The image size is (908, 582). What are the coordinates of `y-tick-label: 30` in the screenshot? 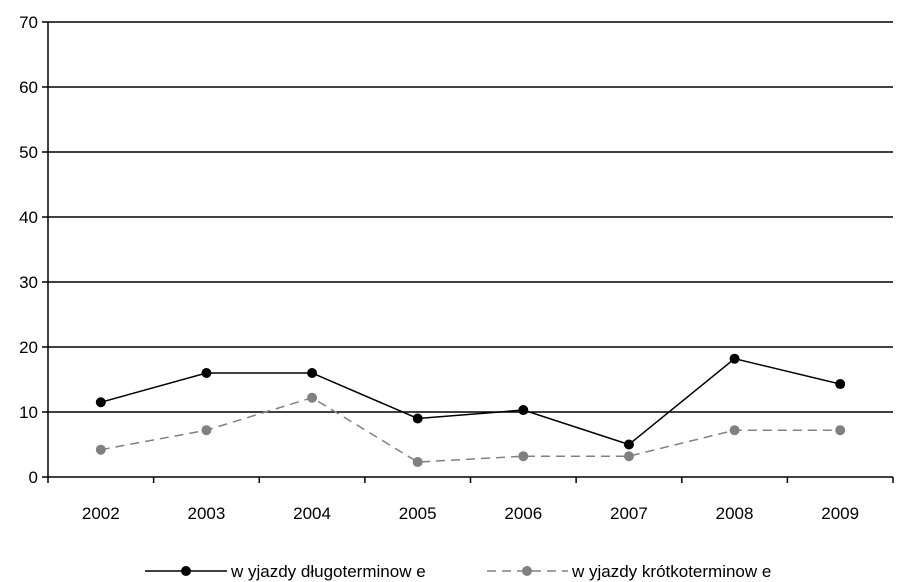 It's located at (28, 282).